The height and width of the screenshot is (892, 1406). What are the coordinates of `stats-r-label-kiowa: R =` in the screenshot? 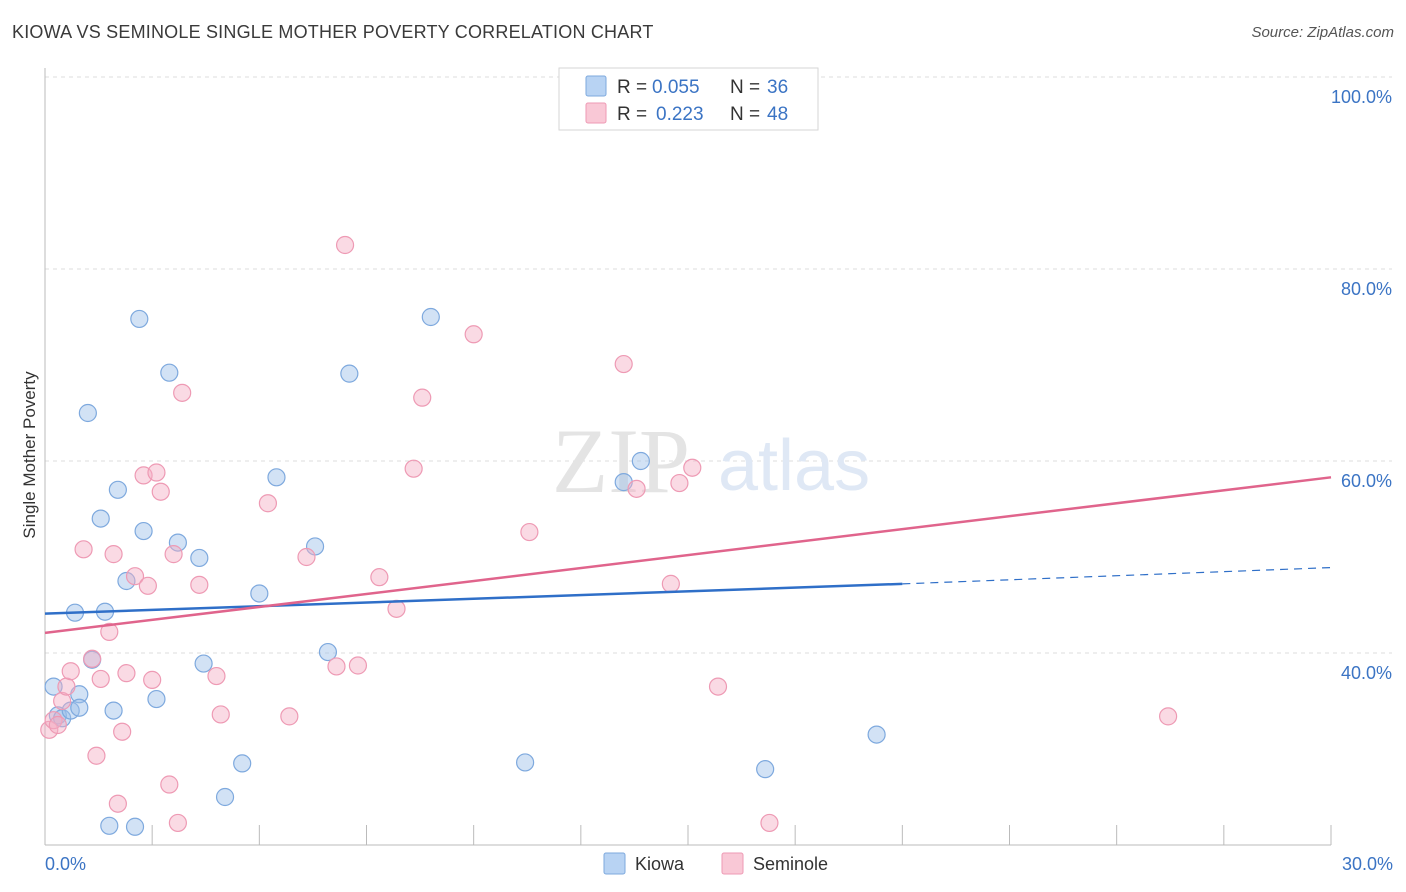 It's located at (632, 87).